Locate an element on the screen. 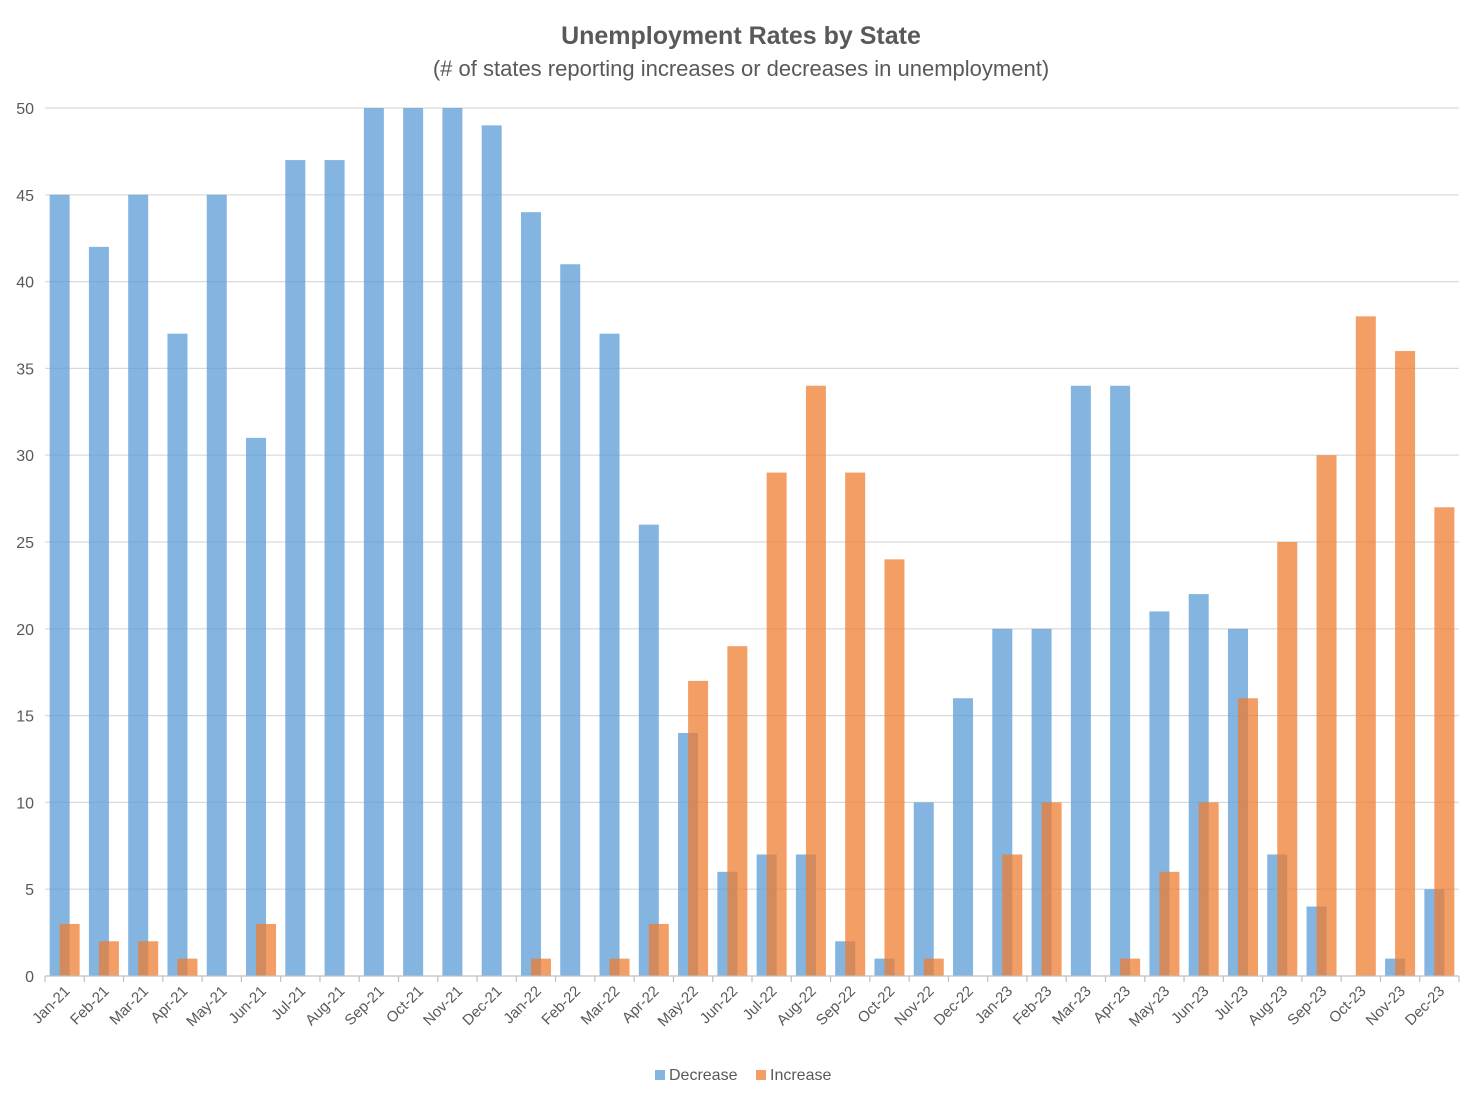  x-tick-label: Jan-23 is located at coordinates (994, 1005).